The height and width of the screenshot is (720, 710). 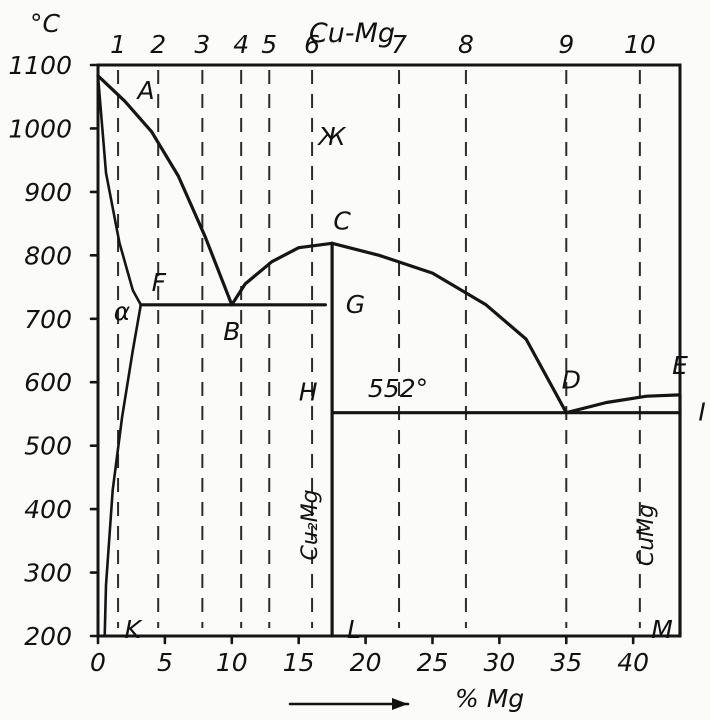 What do you see at coordinates (144, 90) in the screenshot?
I see `point-label-a: A` at bounding box center [144, 90].